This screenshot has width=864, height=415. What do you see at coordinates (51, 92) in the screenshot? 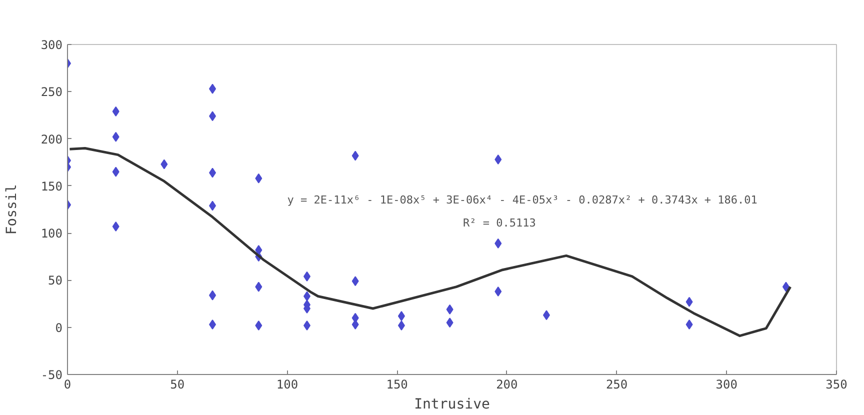
I see `y-tick-label: 250` at bounding box center [51, 92].